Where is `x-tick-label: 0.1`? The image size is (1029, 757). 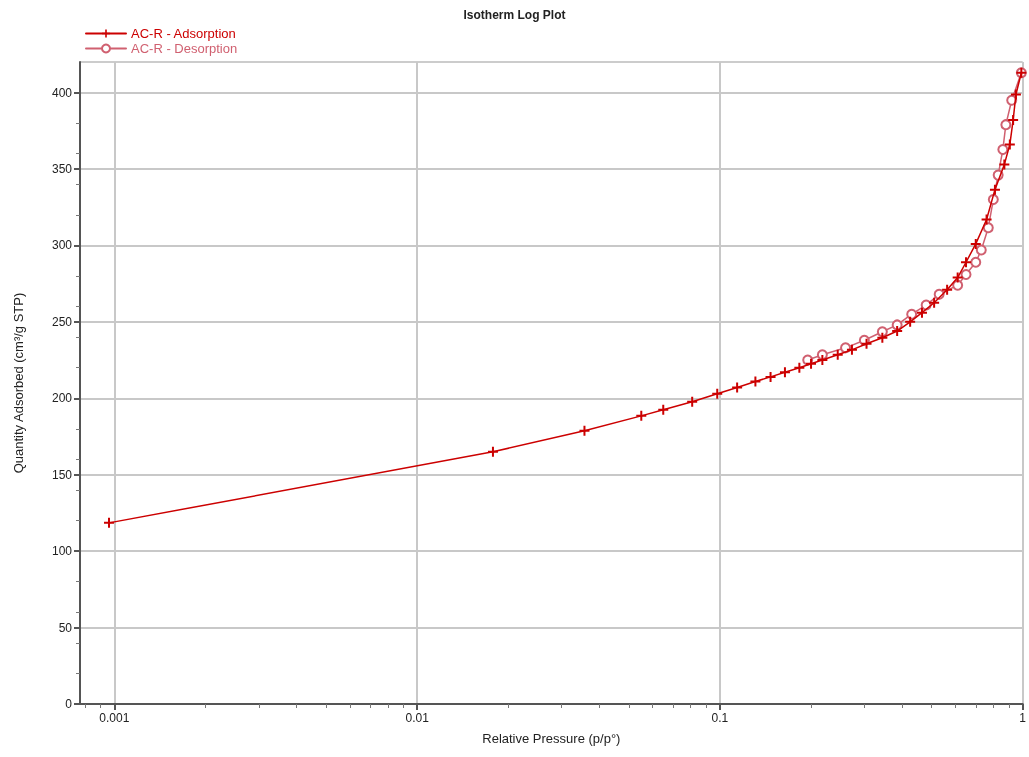 x-tick-label: 0.1 is located at coordinates (720, 718).